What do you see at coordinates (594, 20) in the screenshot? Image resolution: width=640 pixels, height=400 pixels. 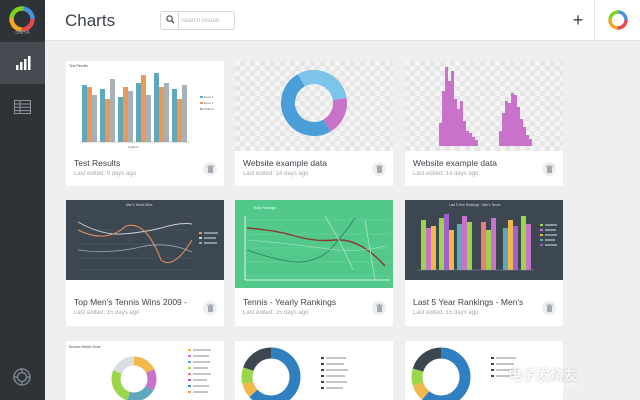 I see `header-divider` at bounding box center [594, 20].